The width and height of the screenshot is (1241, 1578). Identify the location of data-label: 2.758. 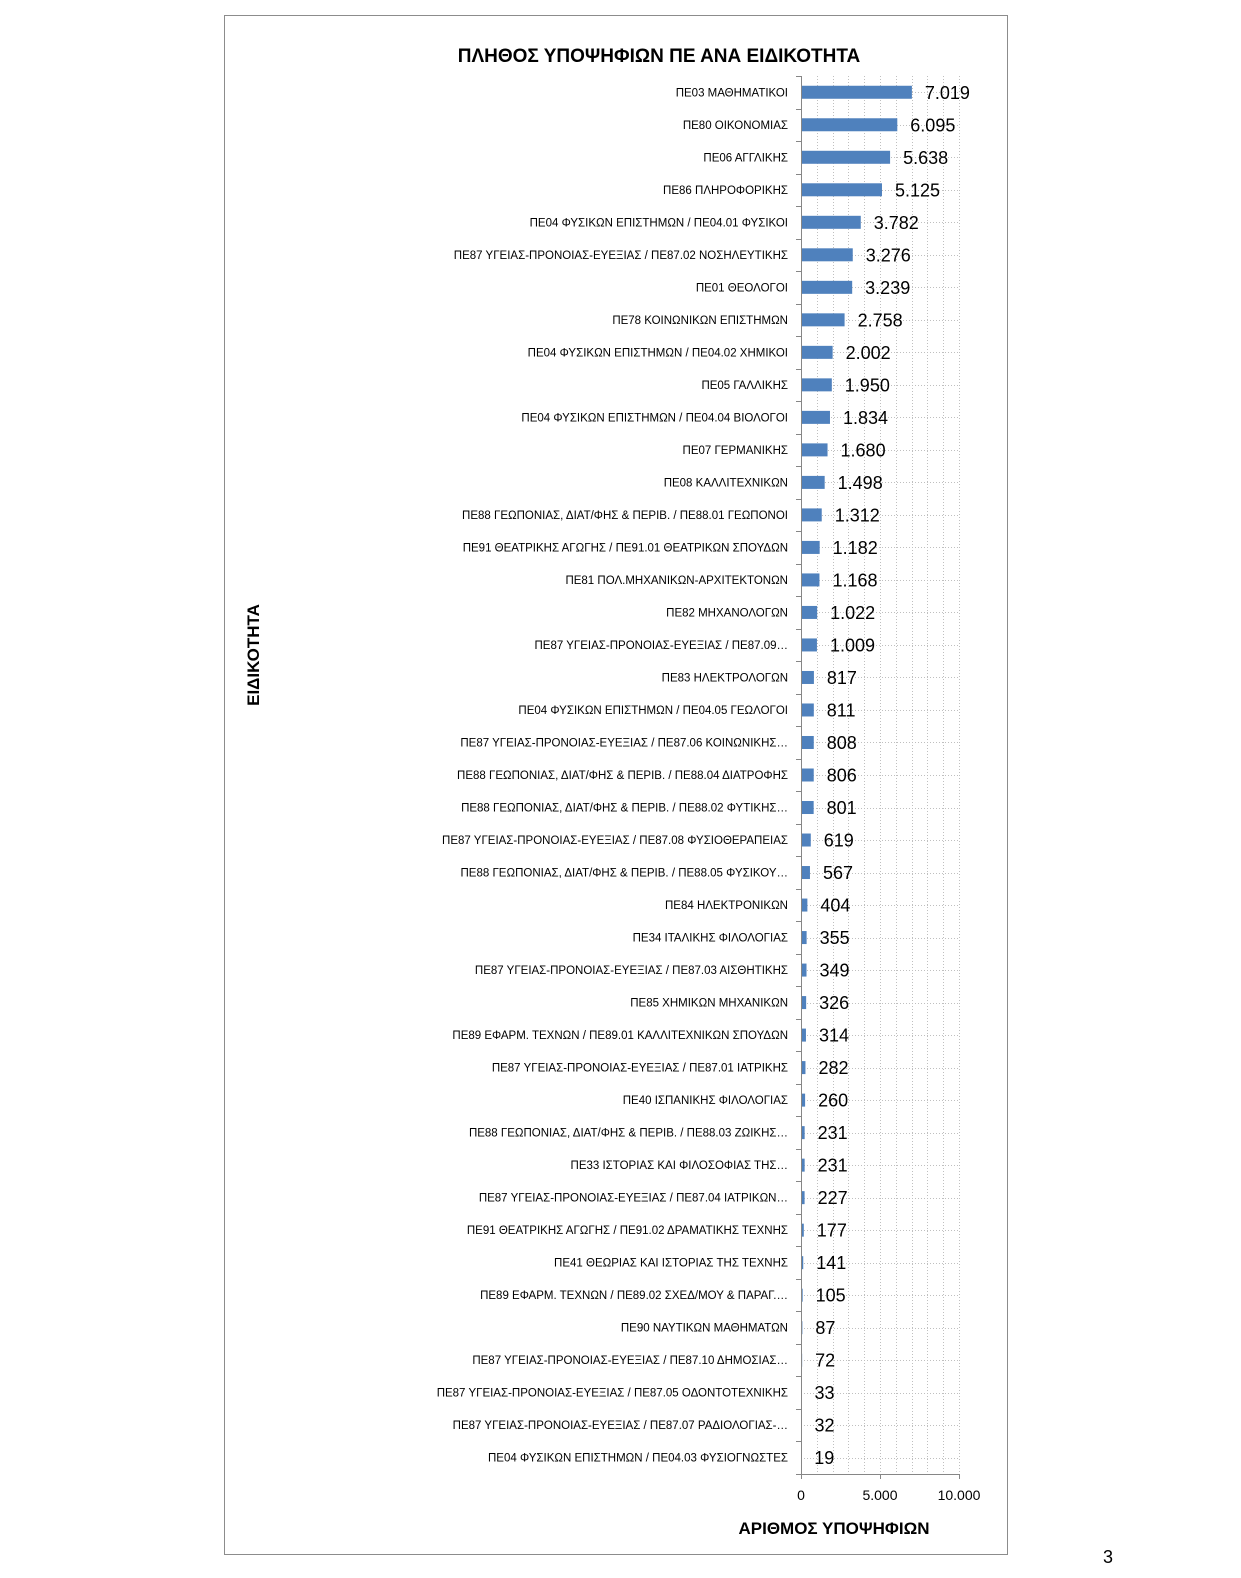
(880, 320).